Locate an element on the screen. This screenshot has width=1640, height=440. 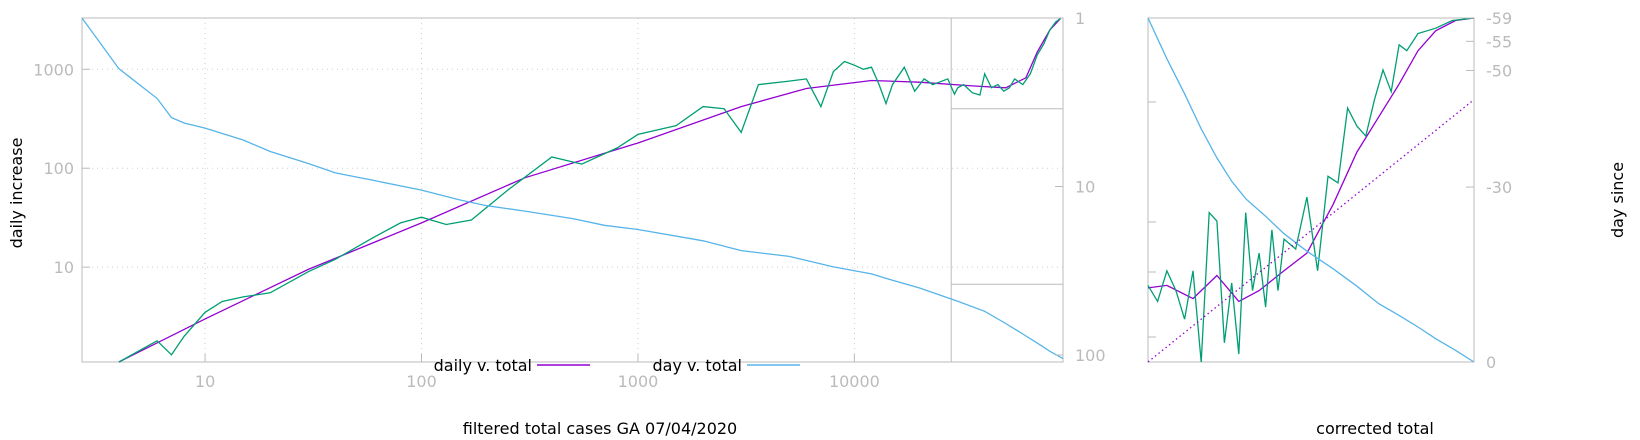
y-tick-label: 100 is located at coordinates (58, 168).